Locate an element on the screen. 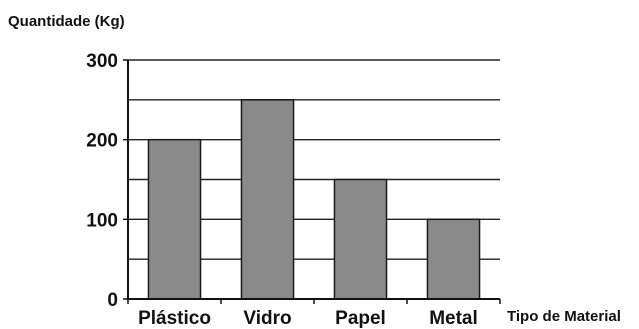 Image resolution: width=639 pixels, height=329 pixels. x-tick-label: Vidro is located at coordinates (267, 318).